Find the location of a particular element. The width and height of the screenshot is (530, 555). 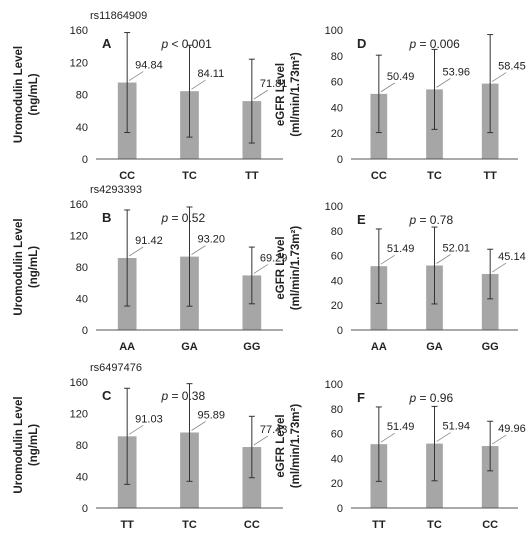

data-label: 77.43 is located at coordinates (274, 430).